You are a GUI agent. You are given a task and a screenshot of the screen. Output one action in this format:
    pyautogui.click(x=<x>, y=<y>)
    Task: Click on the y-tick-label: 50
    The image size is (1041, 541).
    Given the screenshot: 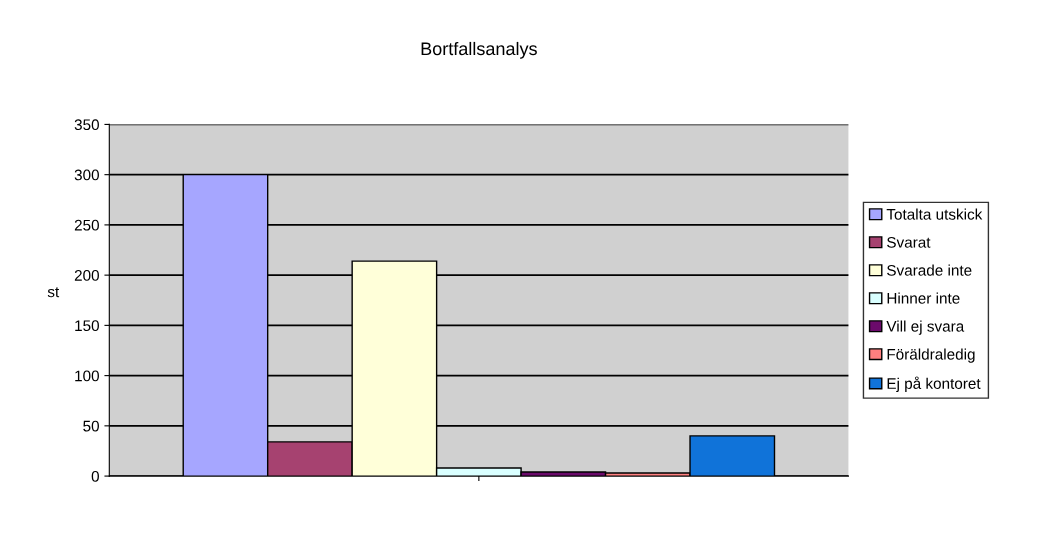 What is the action you would take?
    pyautogui.click(x=91, y=426)
    